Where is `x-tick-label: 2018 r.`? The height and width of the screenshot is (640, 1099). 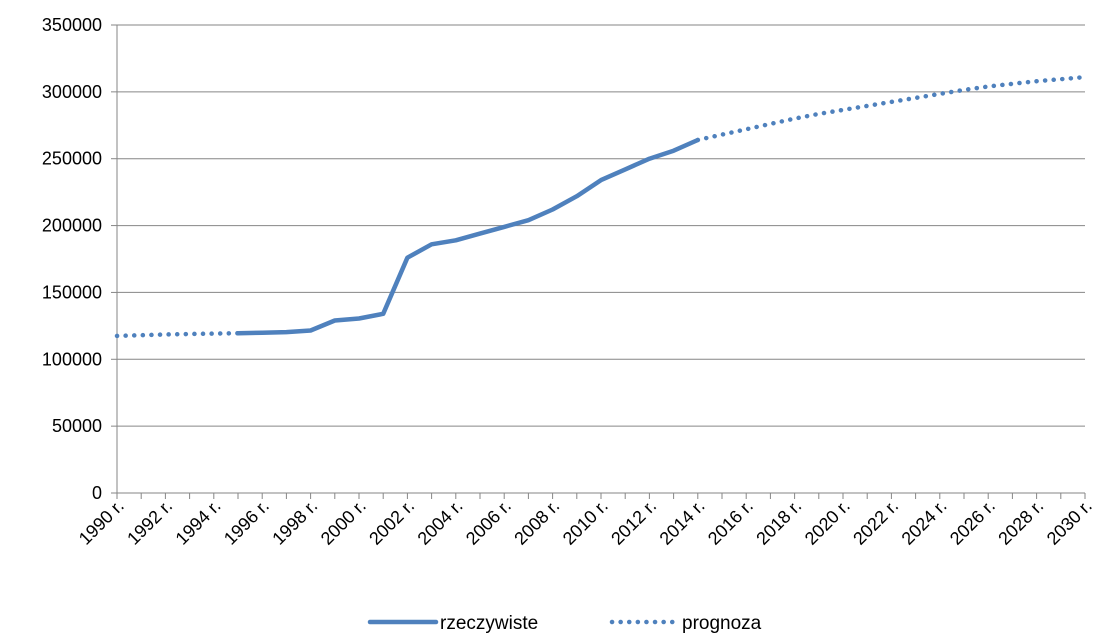
x-tick-label: 2018 r. is located at coordinates (778, 522).